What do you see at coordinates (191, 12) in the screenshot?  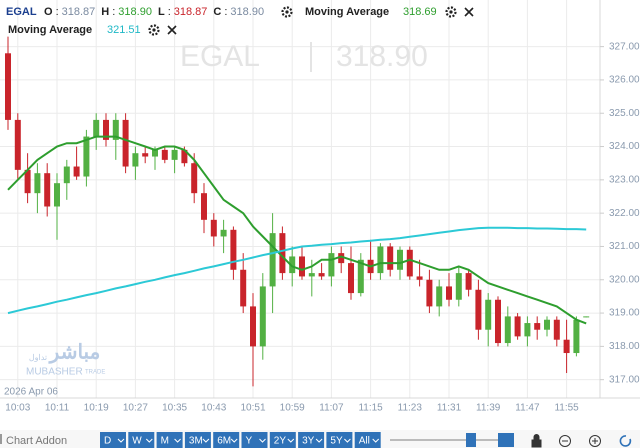 I see `ohlc-value: 318.87` at bounding box center [191, 12].